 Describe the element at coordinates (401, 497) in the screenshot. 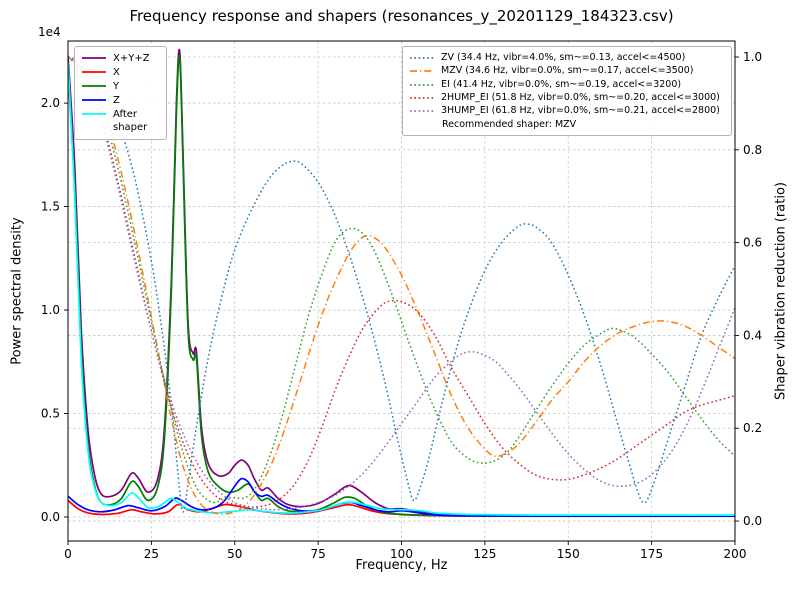

I see `series-z` at that location.